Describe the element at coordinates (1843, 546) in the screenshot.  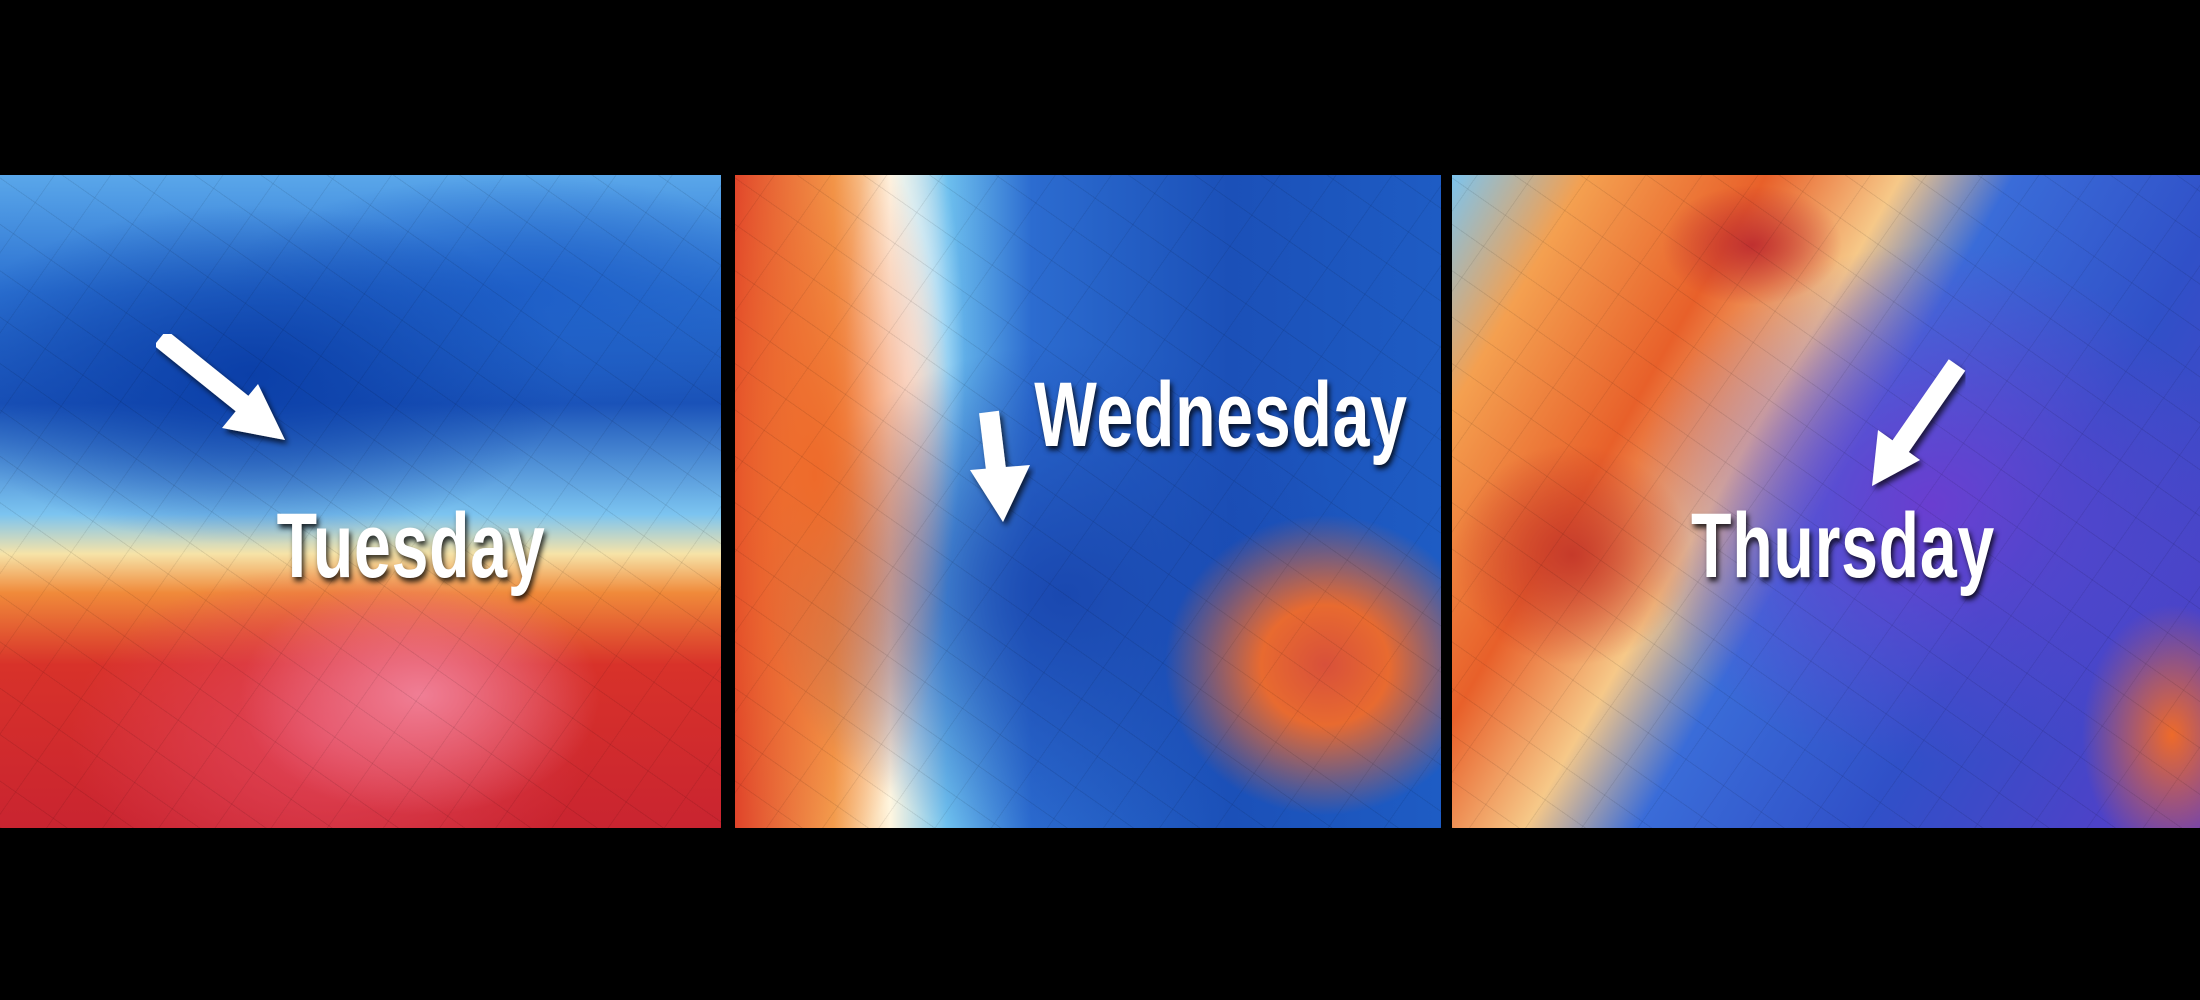
I see `day-label-thursday: Thursday` at that location.